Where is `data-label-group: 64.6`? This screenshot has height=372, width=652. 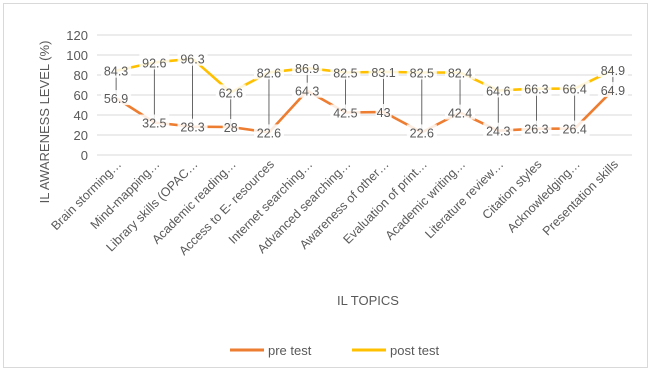
data-label-group: 64.6 is located at coordinates (498, 90).